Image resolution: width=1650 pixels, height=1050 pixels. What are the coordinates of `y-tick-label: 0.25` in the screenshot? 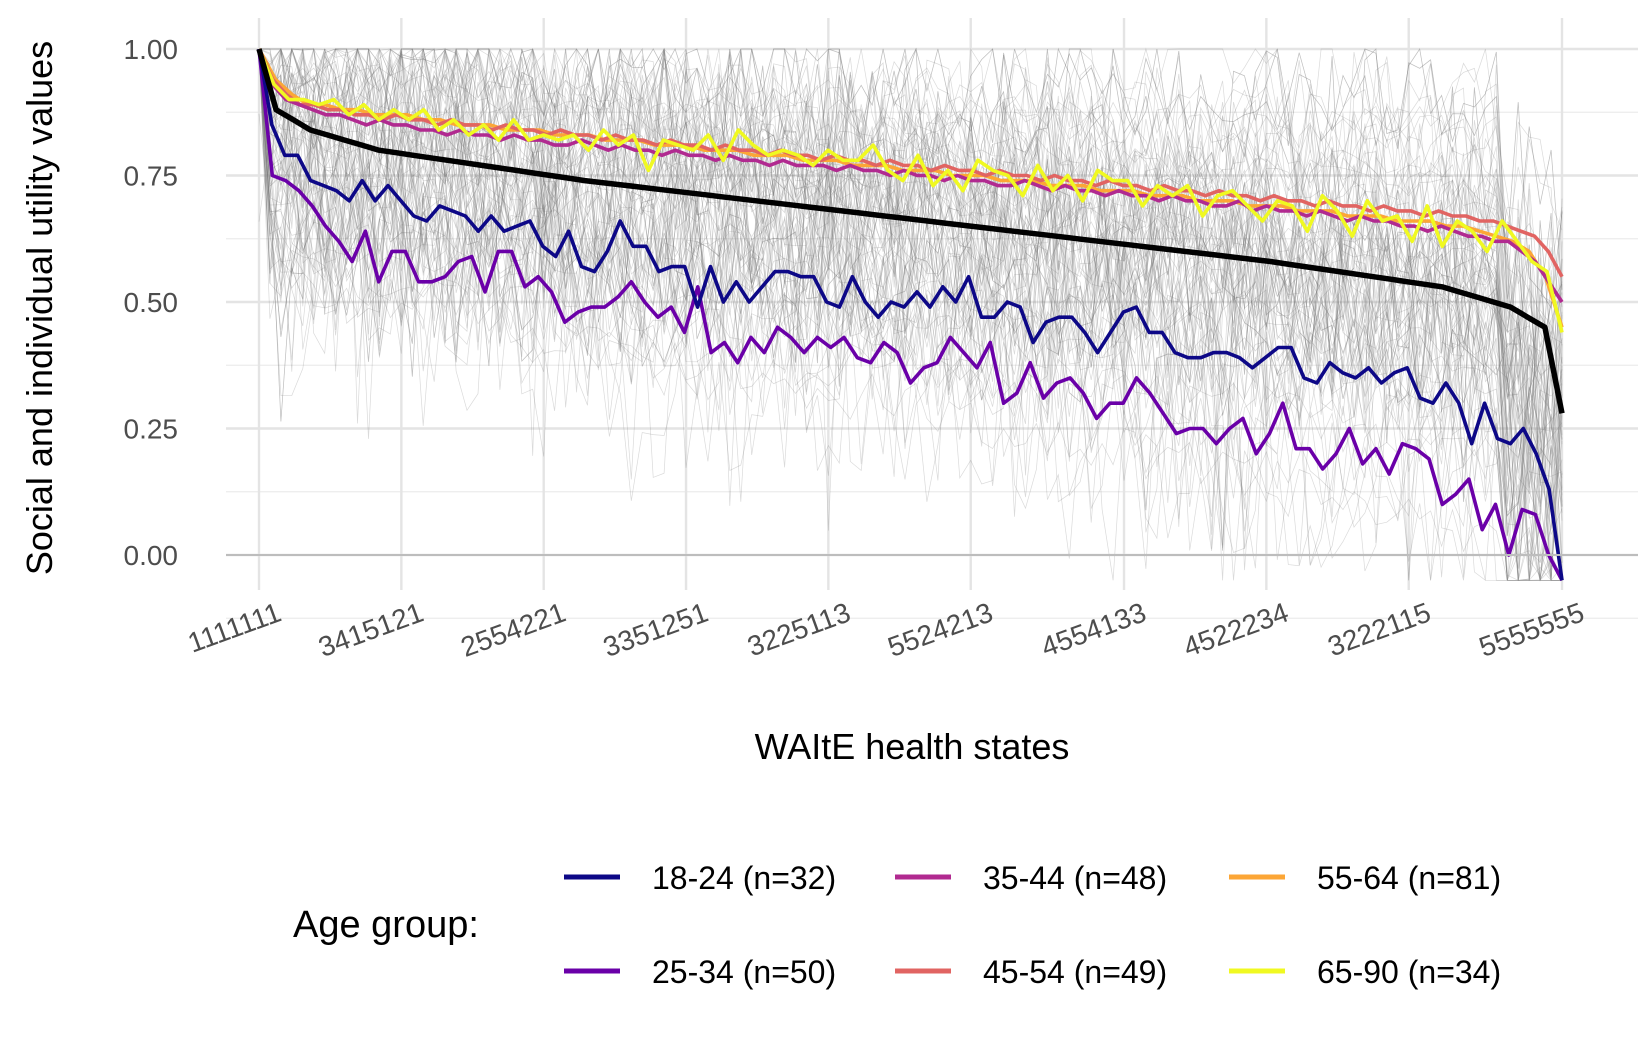 It's located at (151, 429).